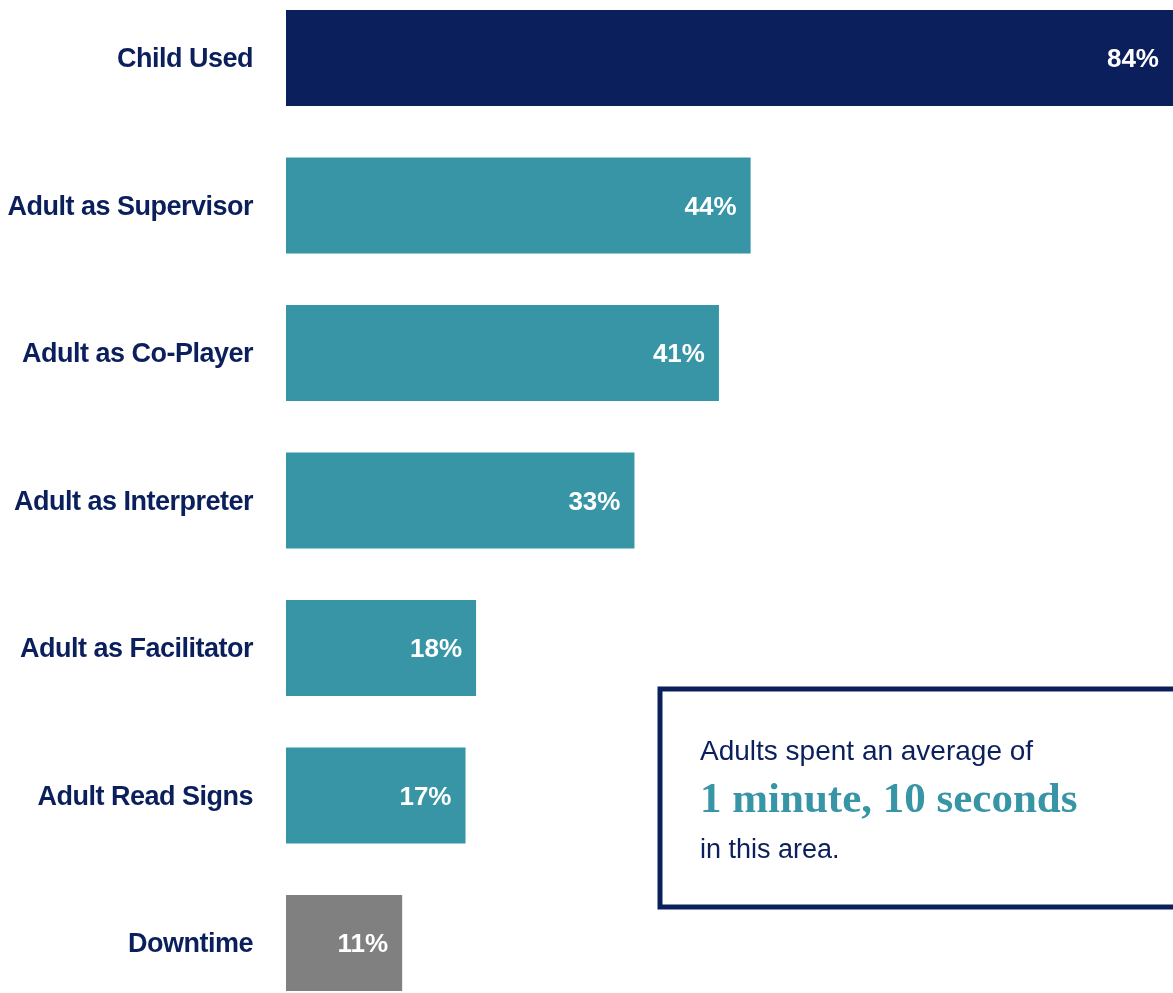 The height and width of the screenshot is (993, 1173). Describe the element at coordinates (678, 353) in the screenshot. I see `data-label: 41%` at that location.